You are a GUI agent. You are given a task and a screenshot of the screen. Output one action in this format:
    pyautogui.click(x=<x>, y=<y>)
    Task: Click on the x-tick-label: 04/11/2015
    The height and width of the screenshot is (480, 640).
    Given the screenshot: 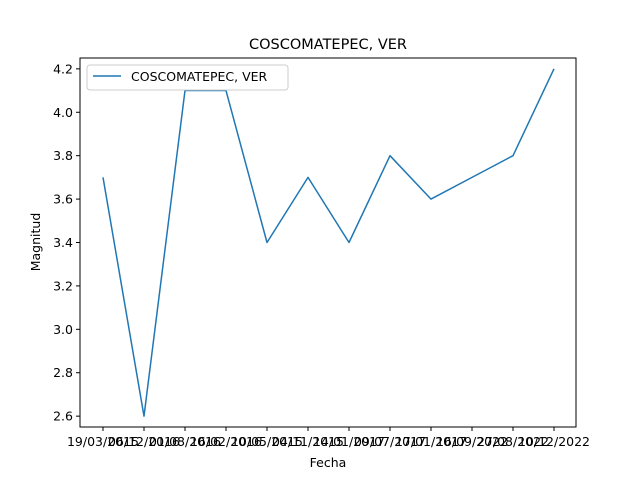 What is the action you would take?
    pyautogui.click(x=308, y=441)
    